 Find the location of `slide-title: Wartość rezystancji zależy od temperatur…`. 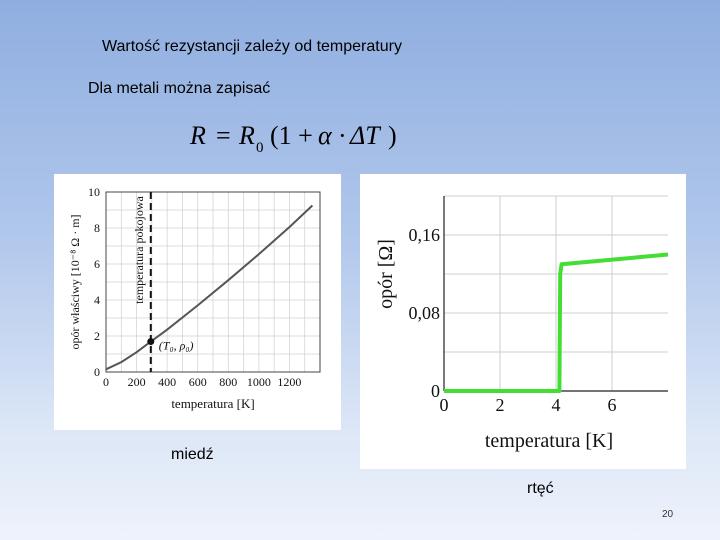

slide-title: Wartość rezystancji zależy od temperatur… is located at coordinates (252, 46).